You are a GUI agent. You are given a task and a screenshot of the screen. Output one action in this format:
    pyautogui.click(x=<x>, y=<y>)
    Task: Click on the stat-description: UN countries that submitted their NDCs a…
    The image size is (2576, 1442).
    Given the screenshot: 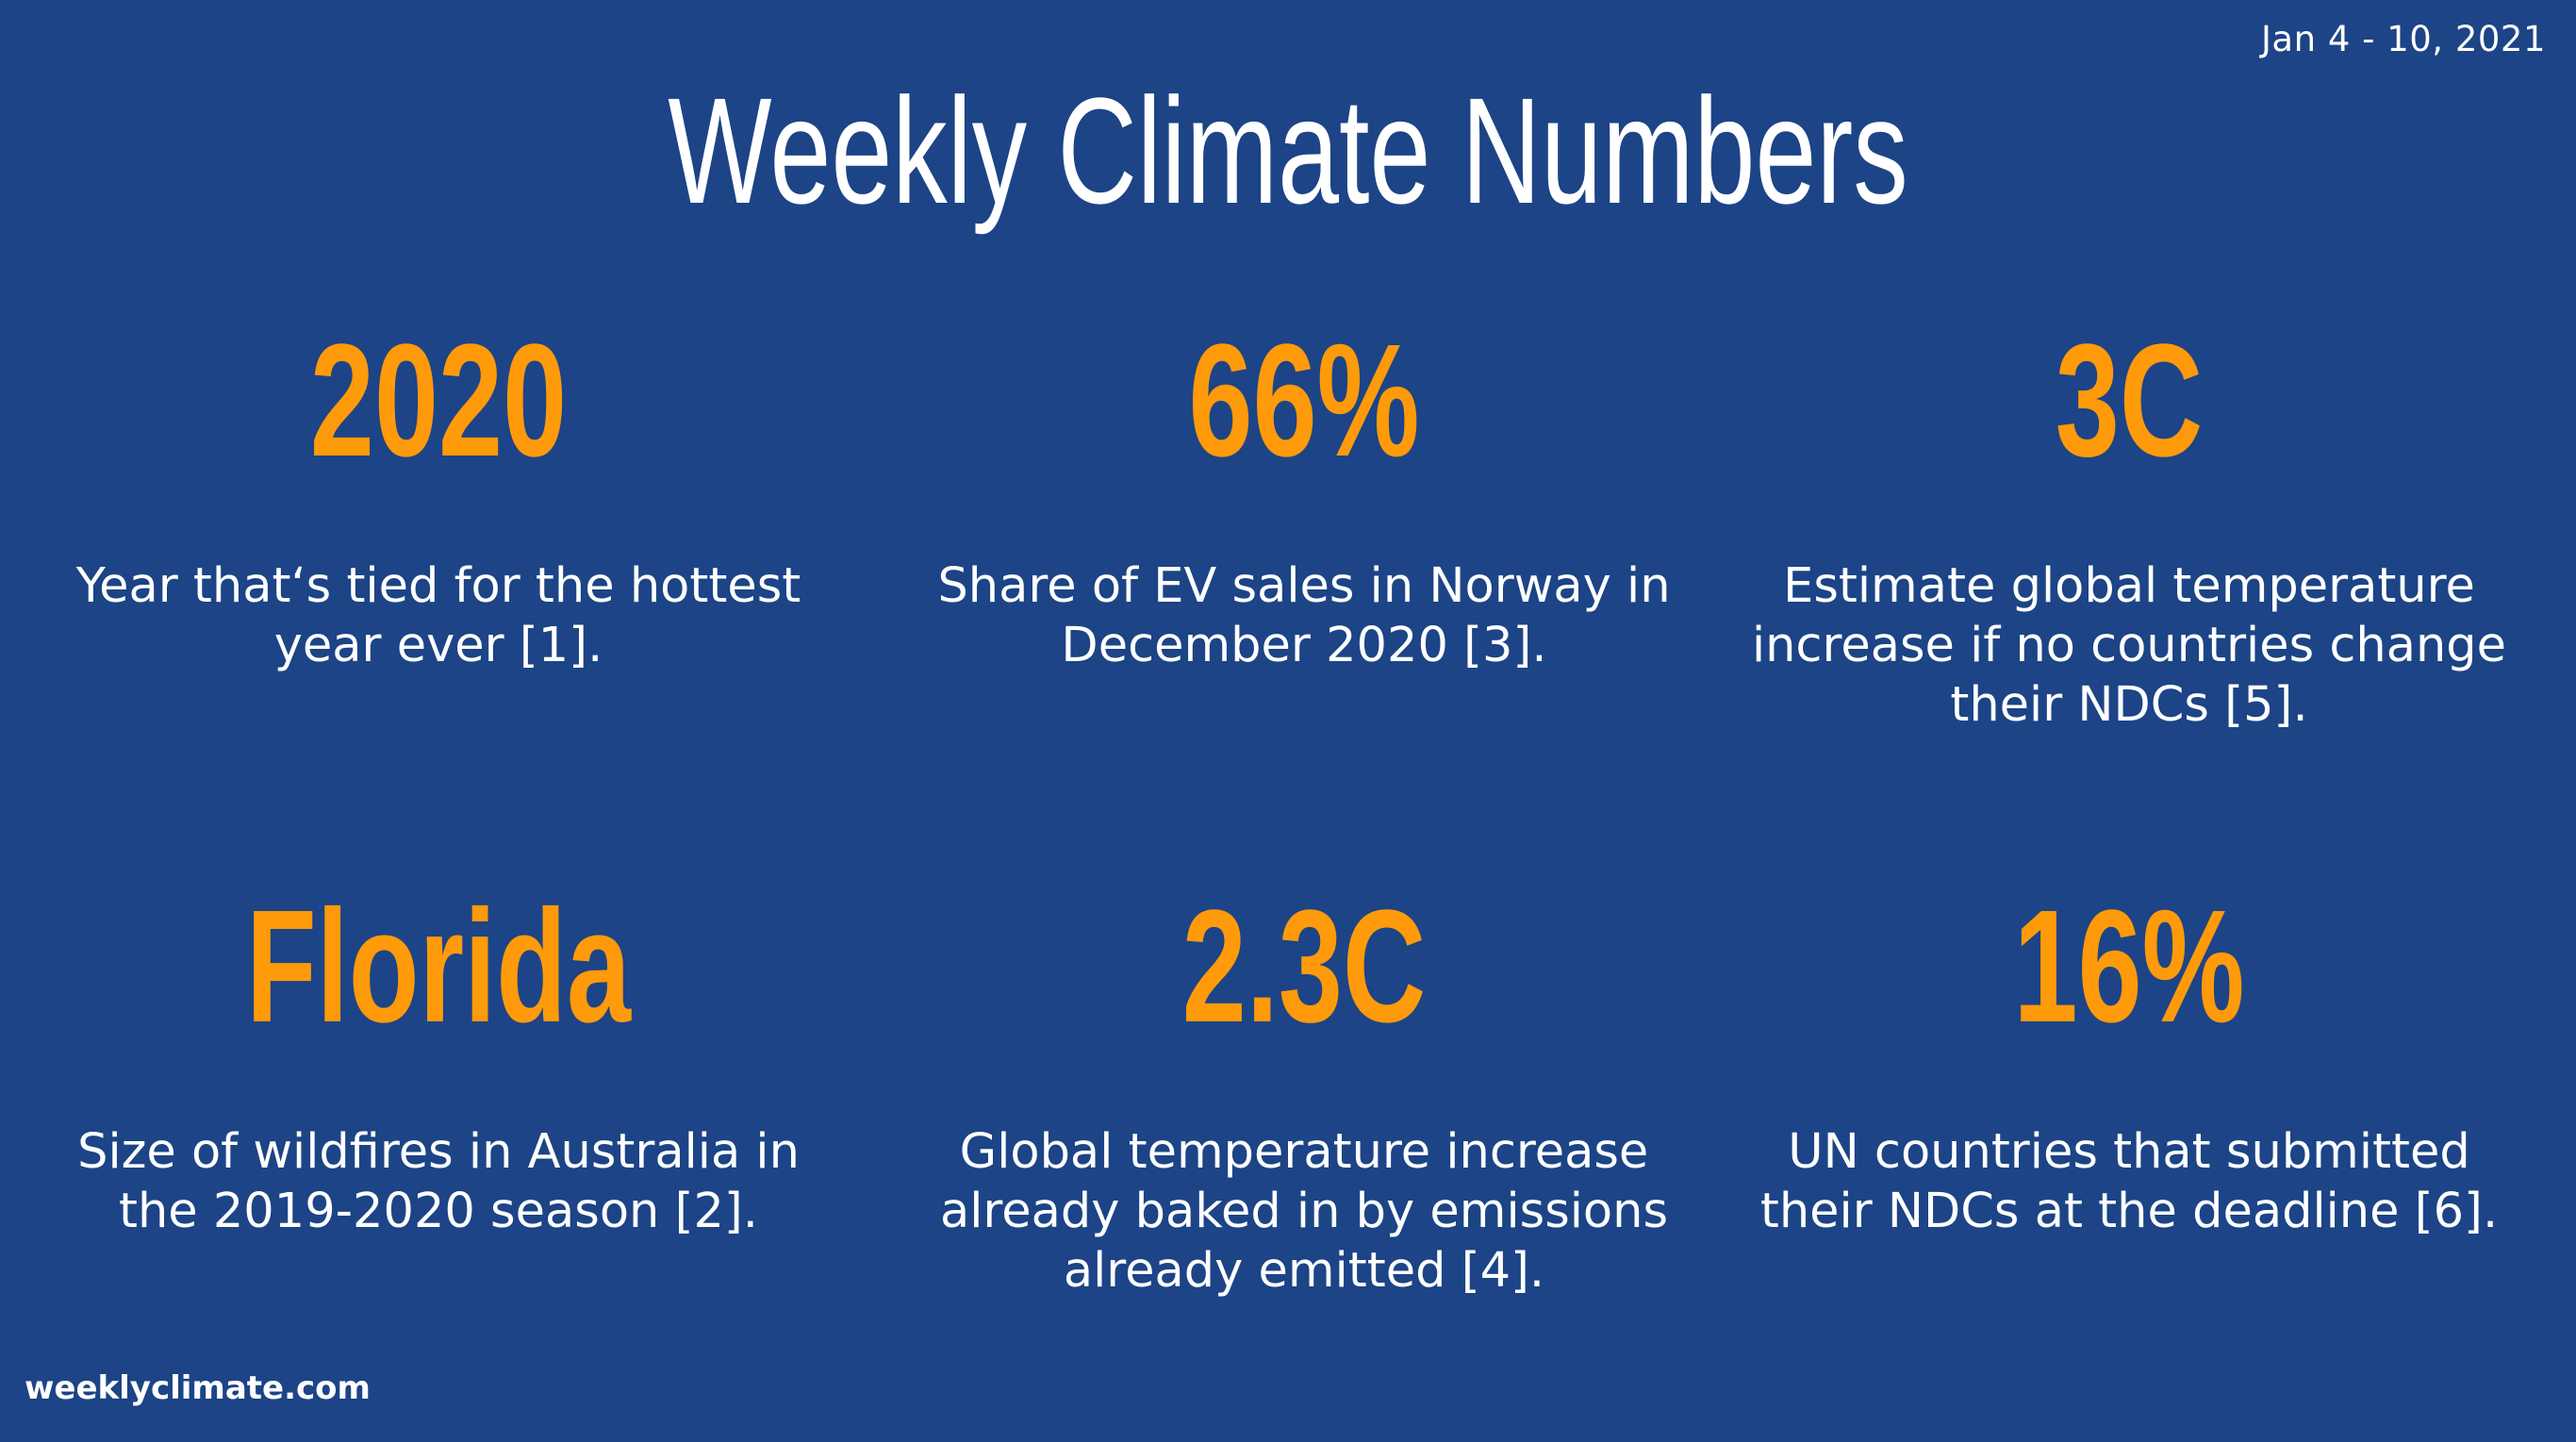 What is the action you would take?
    pyautogui.click(x=2129, y=1181)
    